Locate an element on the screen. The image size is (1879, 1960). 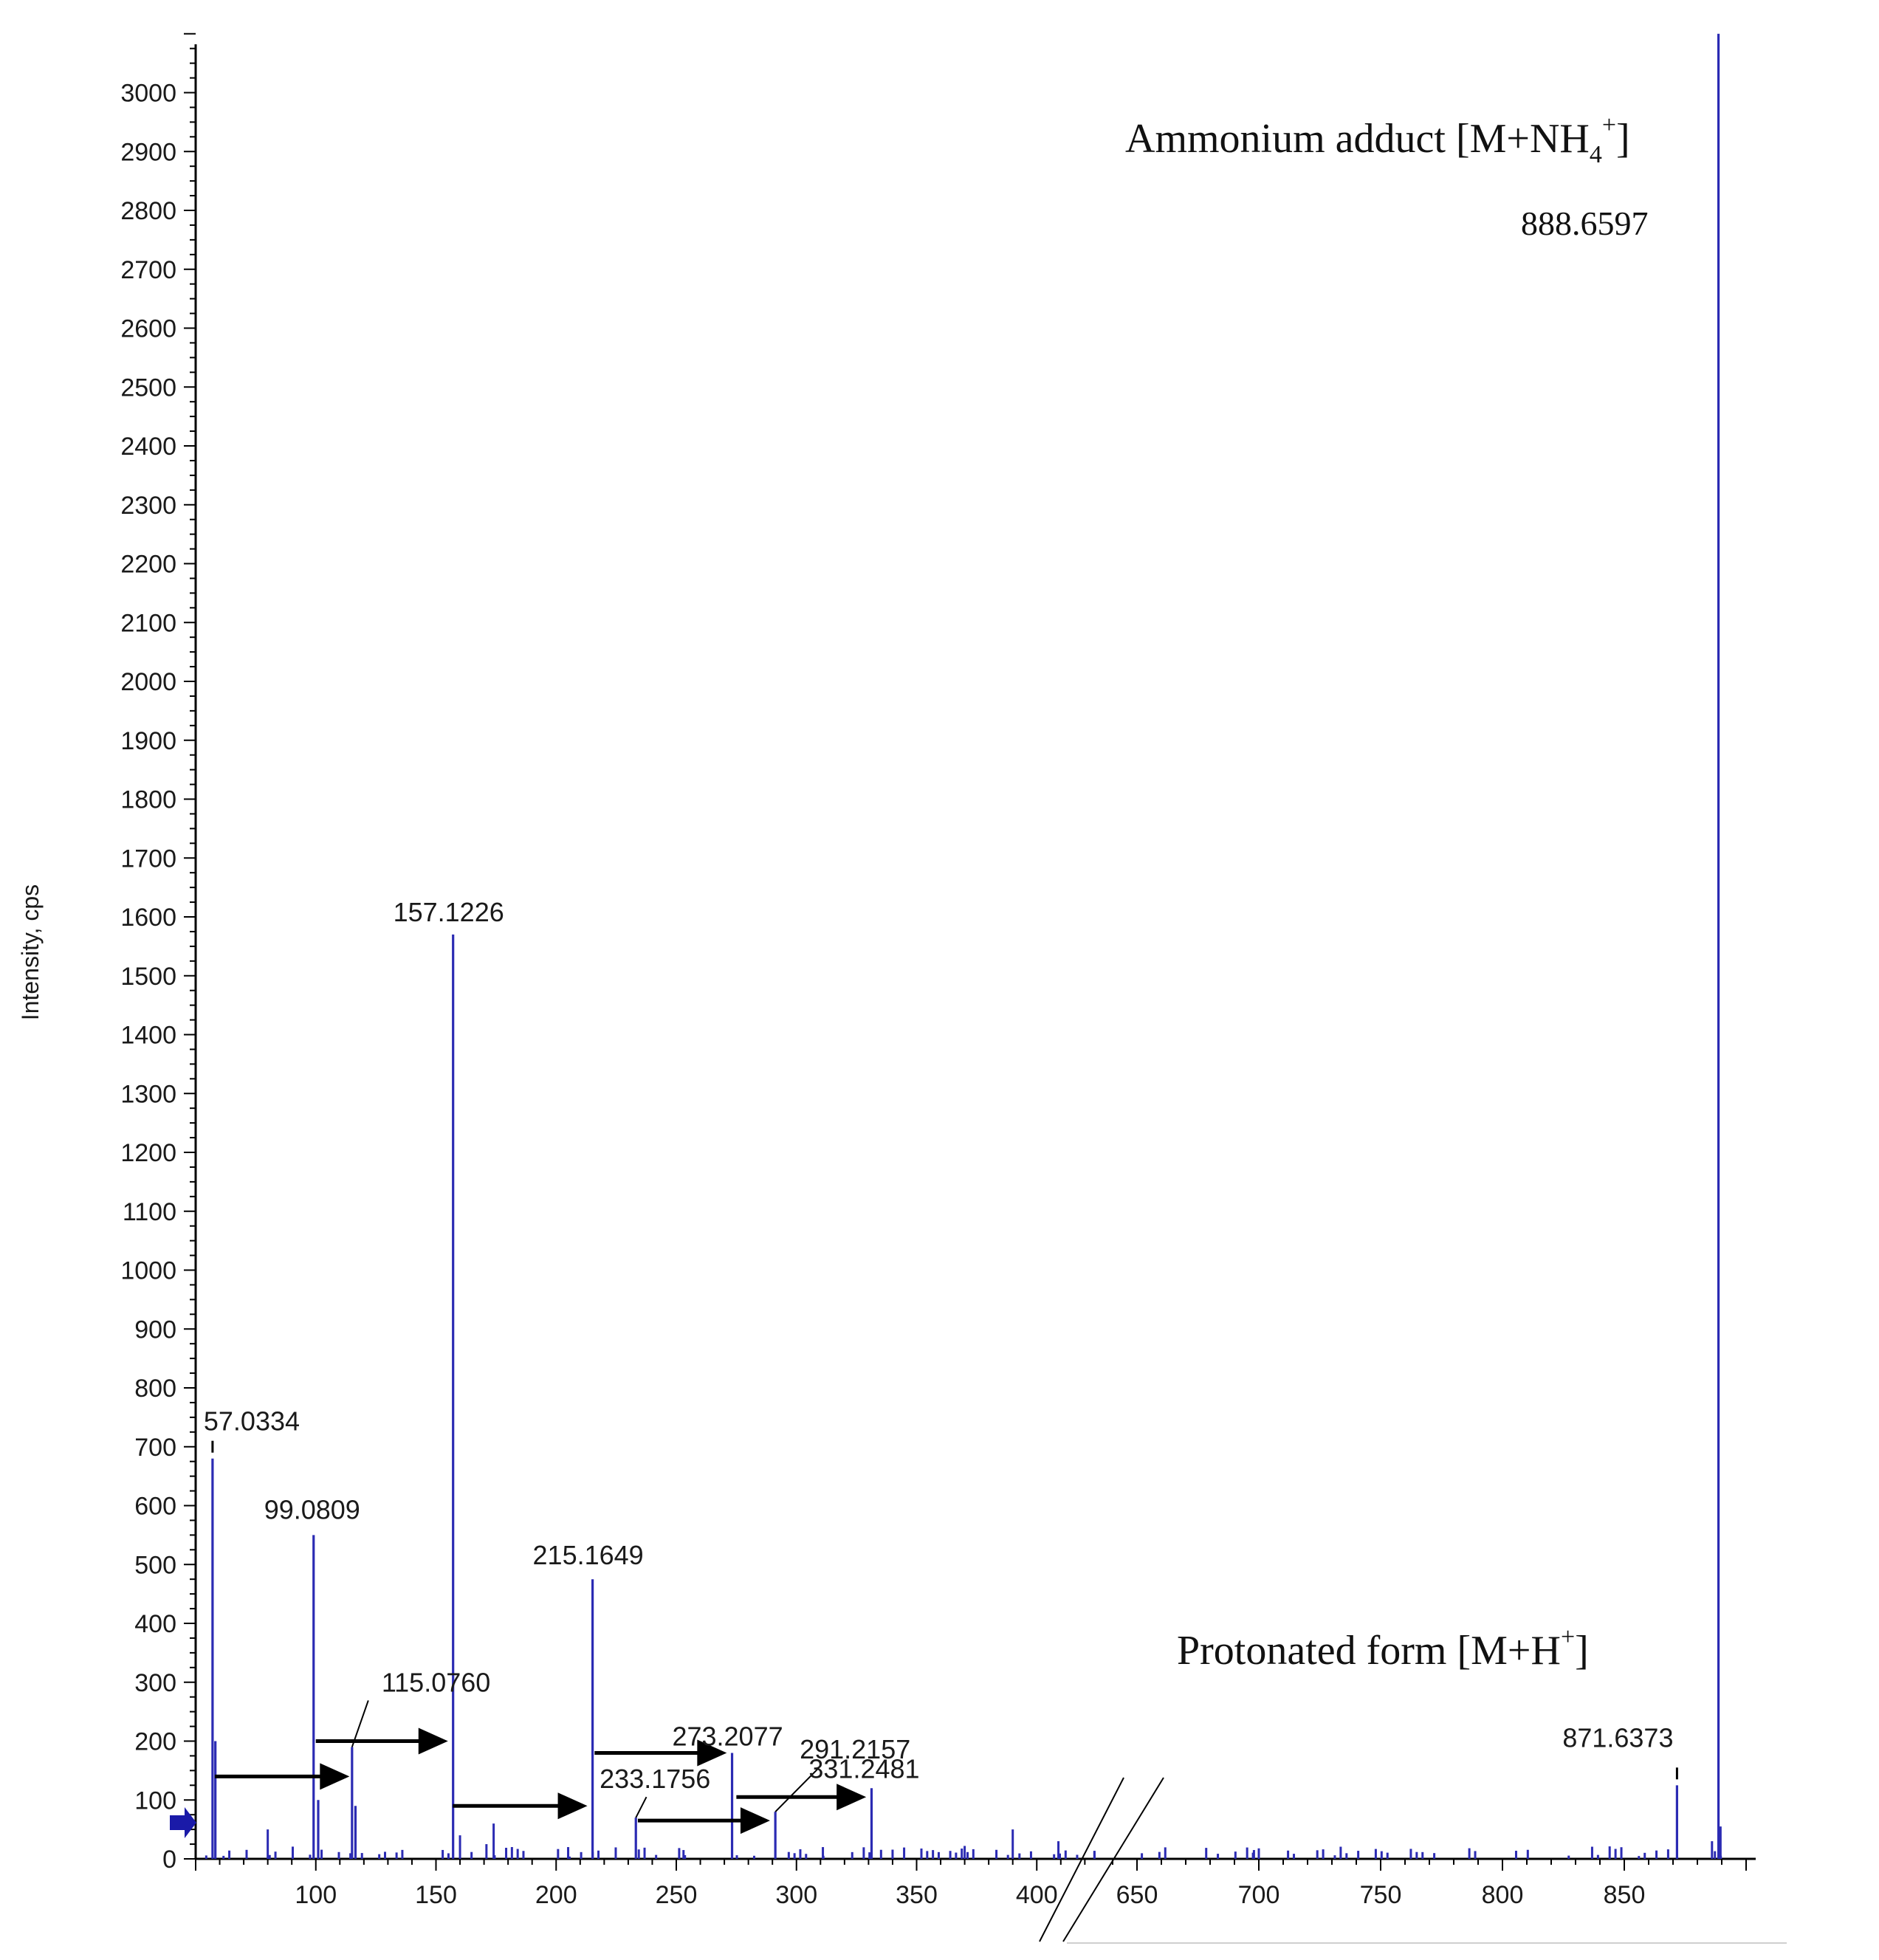
x-tick-label: 100 is located at coordinates (316, 1895).